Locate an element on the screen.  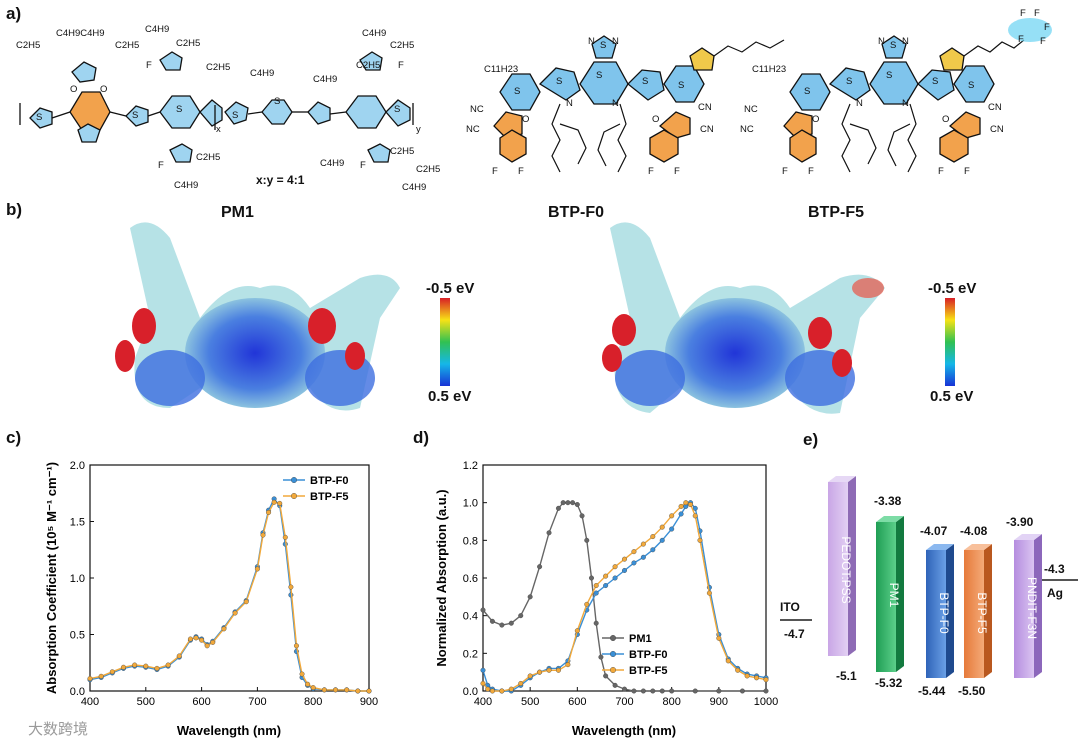
btp-f0-label: CN is located at coordinates (705, 107).